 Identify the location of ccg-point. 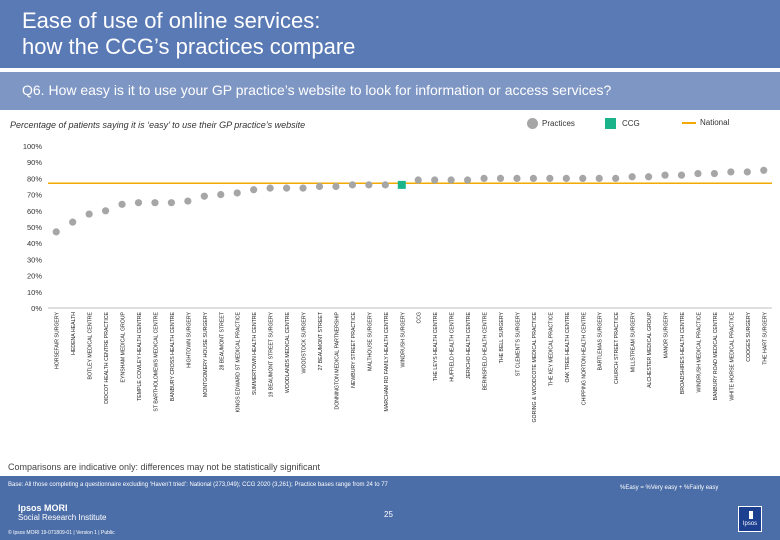
(401, 184).